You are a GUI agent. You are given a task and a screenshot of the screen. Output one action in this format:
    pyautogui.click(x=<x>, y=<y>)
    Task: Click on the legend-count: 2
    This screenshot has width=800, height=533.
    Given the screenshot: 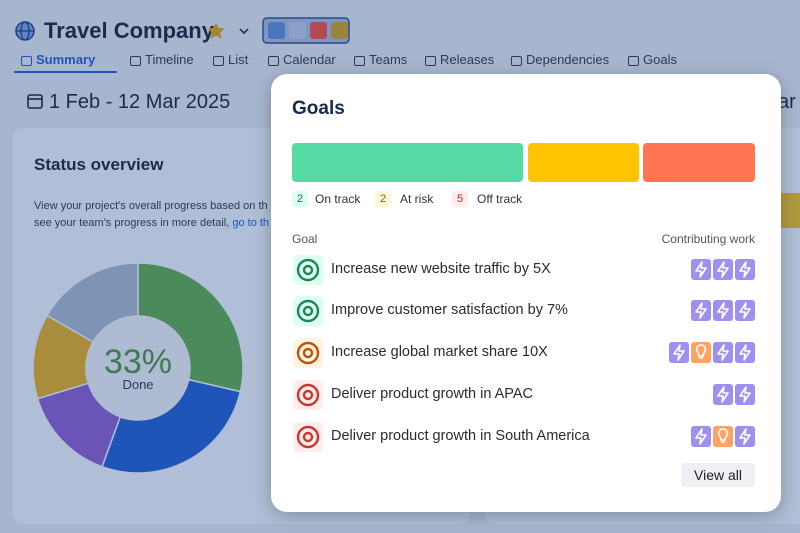 What is the action you would take?
    pyautogui.click(x=300, y=199)
    